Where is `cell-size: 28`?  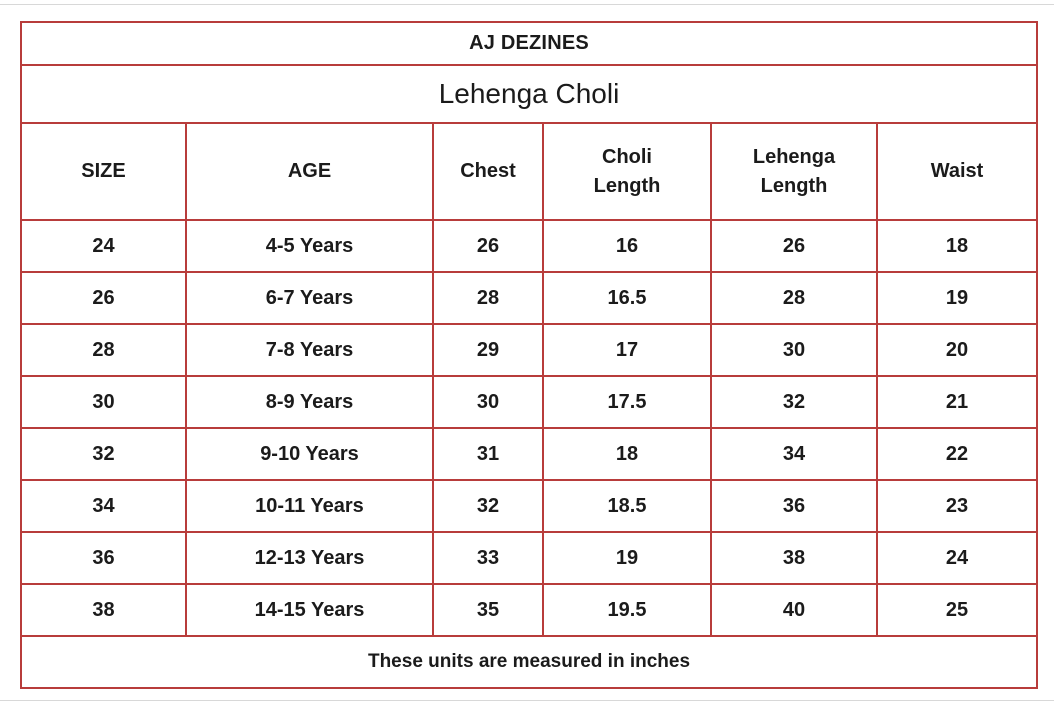
cell-size: 28 is located at coordinates (103, 350).